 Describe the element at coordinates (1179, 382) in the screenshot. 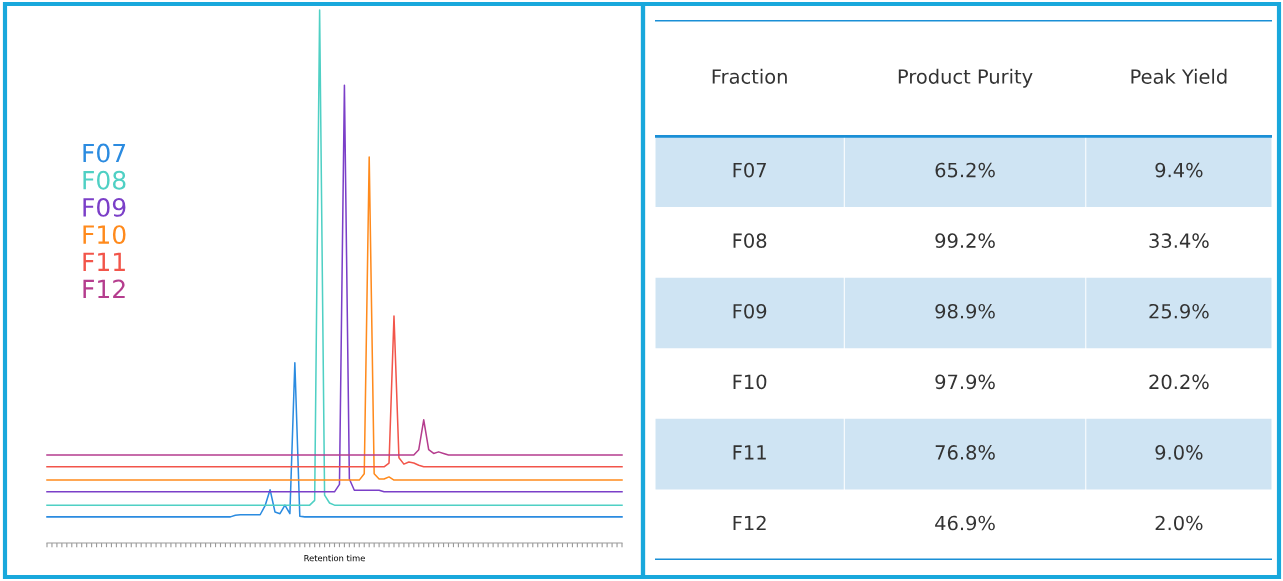

I see `data-label: 20.2%` at that location.